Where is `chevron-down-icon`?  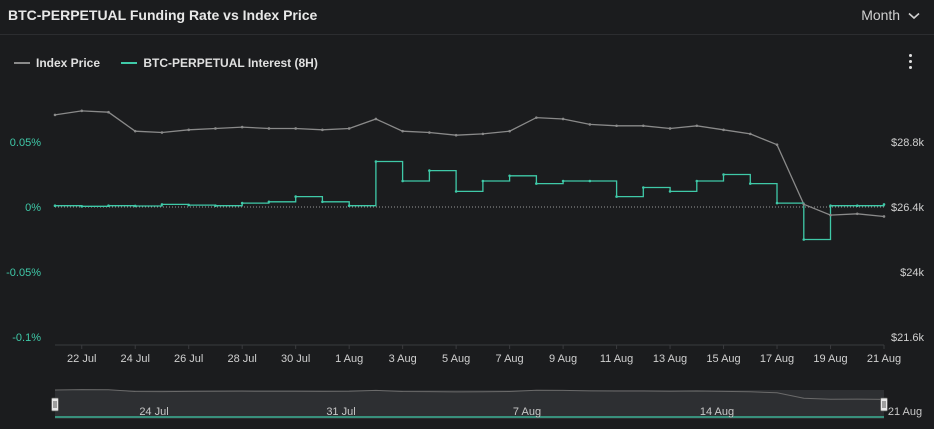
chevron-down-icon is located at coordinates (914, 16).